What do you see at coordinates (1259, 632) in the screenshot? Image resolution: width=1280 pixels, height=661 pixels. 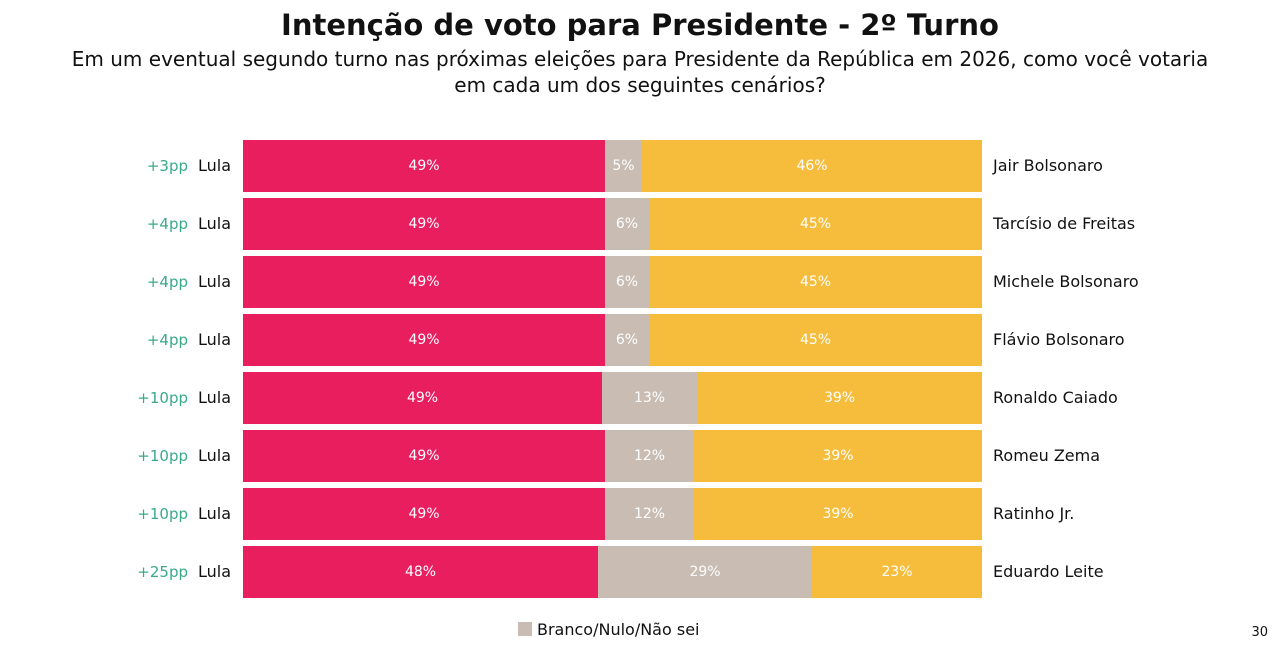 I see `page-number: 30` at bounding box center [1259, 632].